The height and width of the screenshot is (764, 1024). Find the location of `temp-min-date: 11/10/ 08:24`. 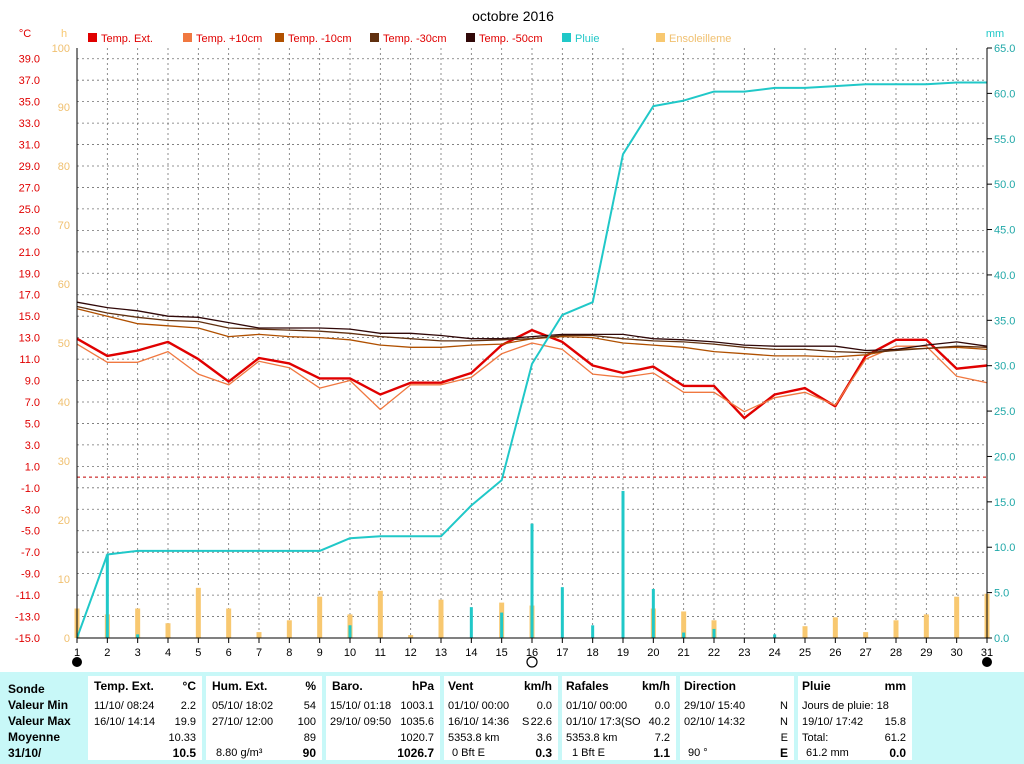

temp-min-date: 11/10/ 08:24 is located at coordinates (124, 706).